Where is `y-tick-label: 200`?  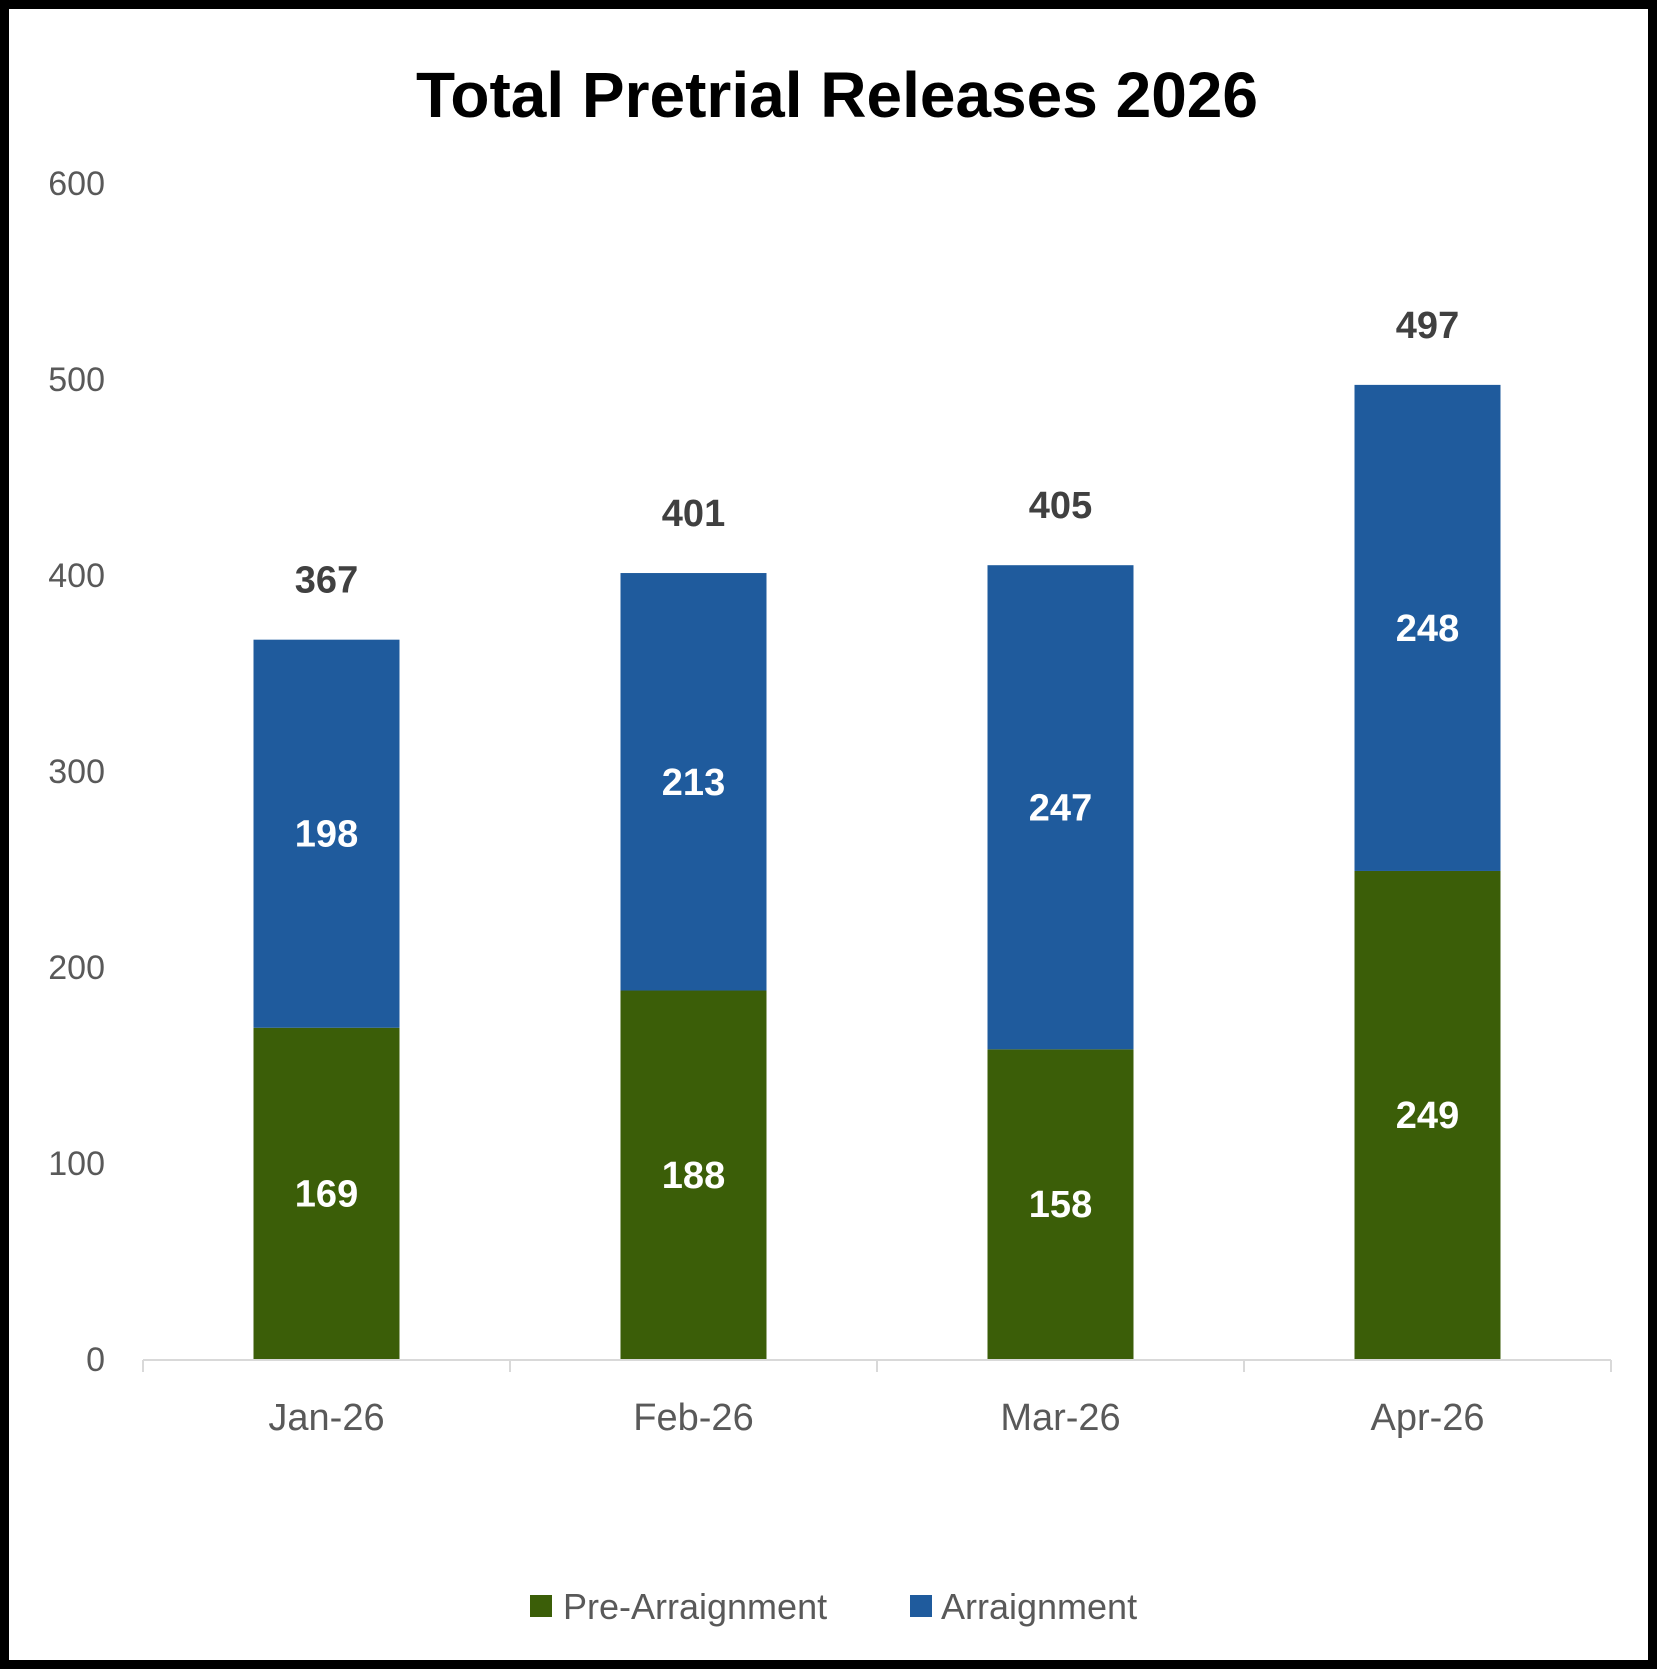
y-tick-label: 200 is located at coordinates (76, 968).